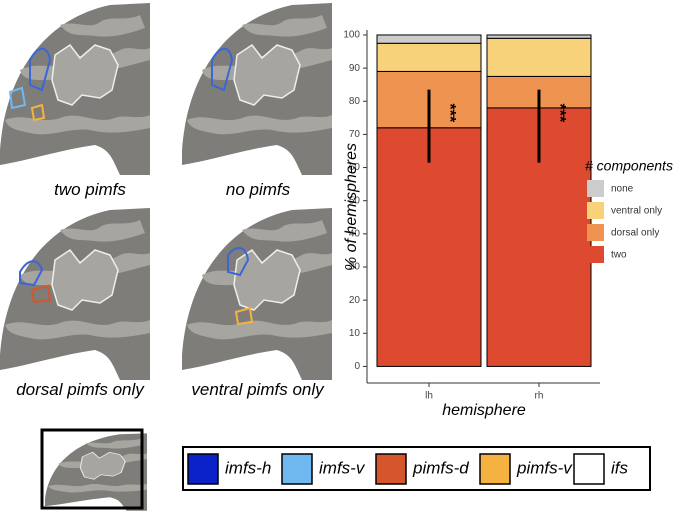 The height and width of the screenshot is (511, 686). Describe the element at coordinates (355, 200) in the screenshot. I see `y-tick-label: 50` at that location.